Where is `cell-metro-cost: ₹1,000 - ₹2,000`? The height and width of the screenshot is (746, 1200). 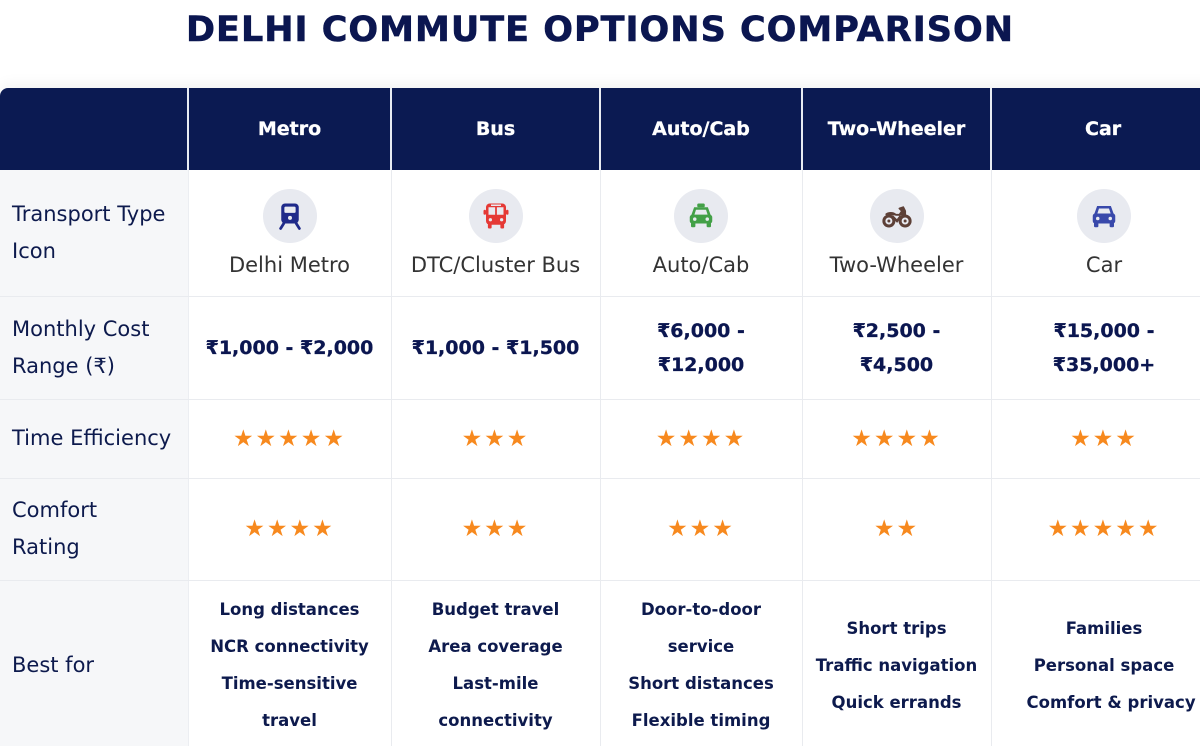 cell-metro-cost: ₹1,000 - ₹2,000 is located at coordinates (290, 348).